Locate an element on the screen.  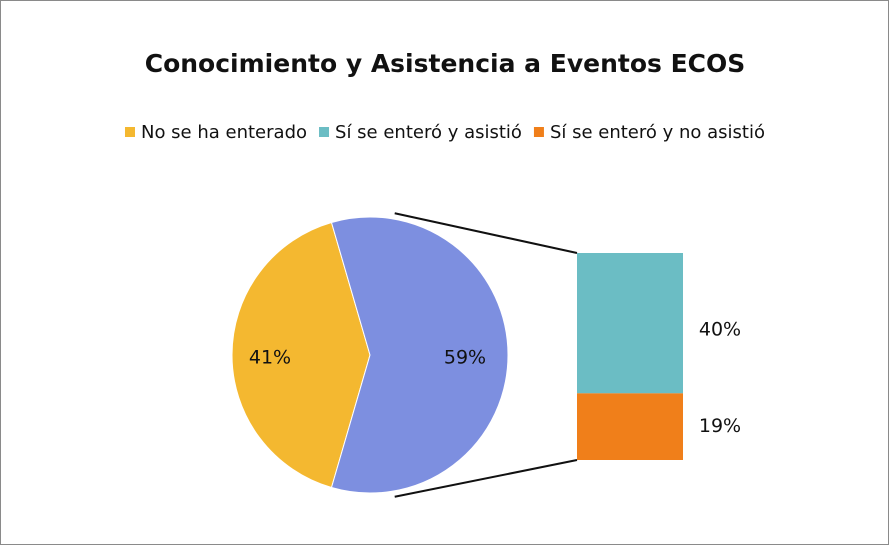
data-label: 19% is located at coordinates (720, 426).